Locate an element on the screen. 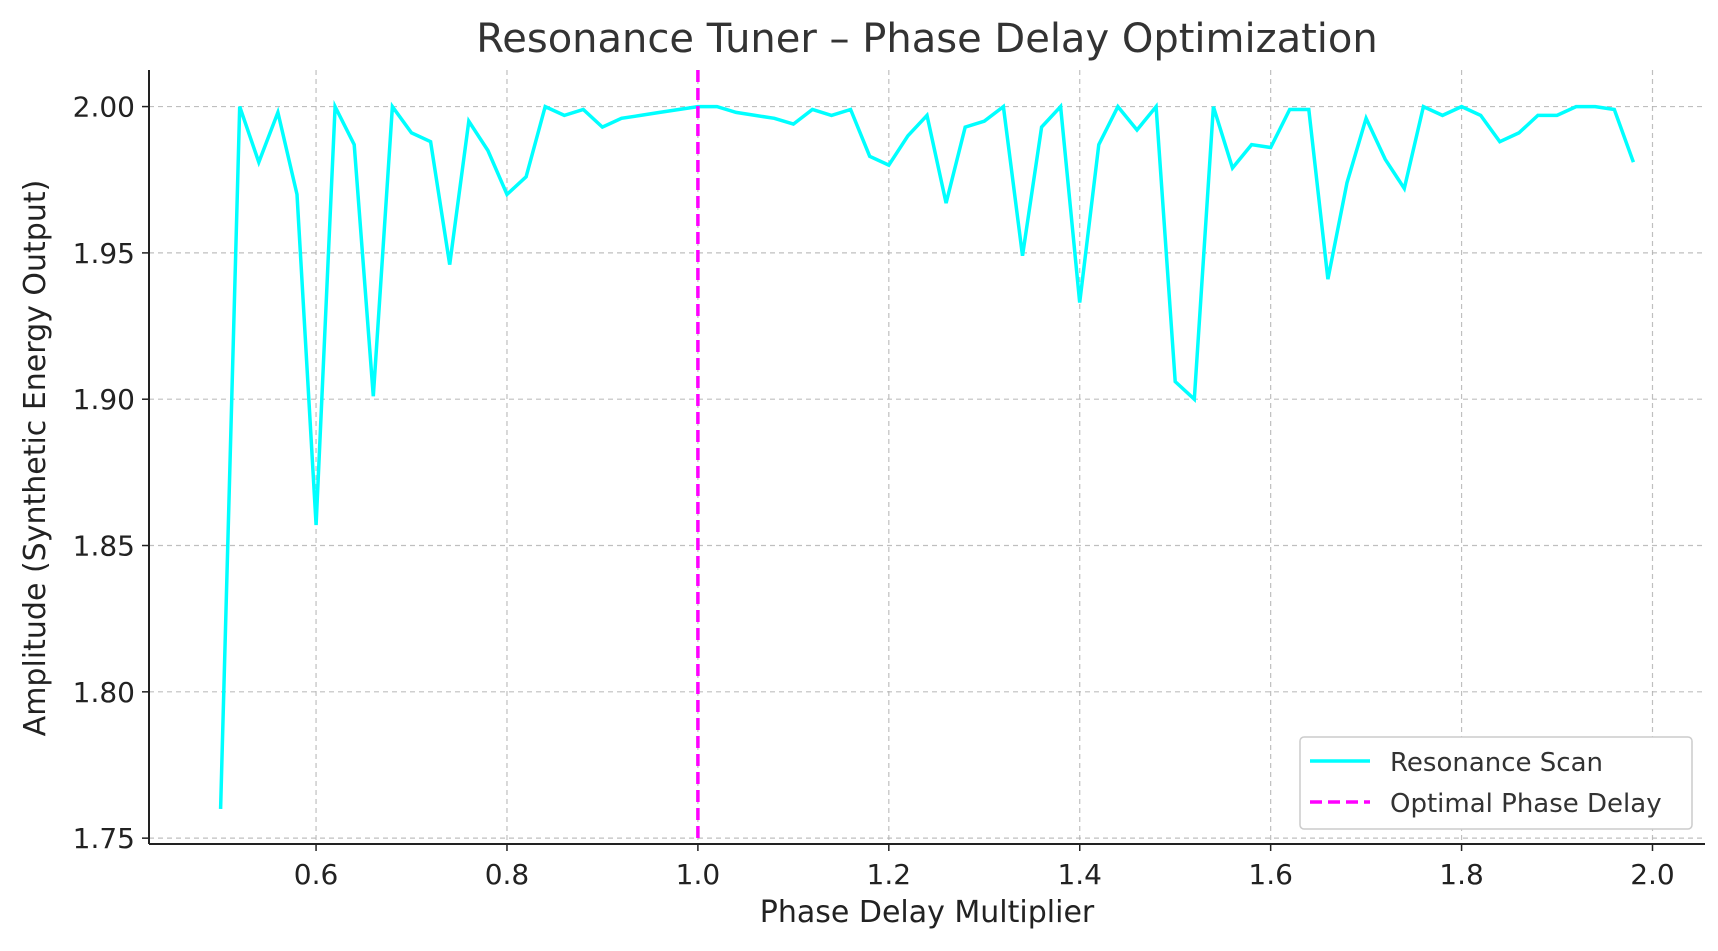  x-tick-label: 2.0 is located at coordinates (1652, 874).